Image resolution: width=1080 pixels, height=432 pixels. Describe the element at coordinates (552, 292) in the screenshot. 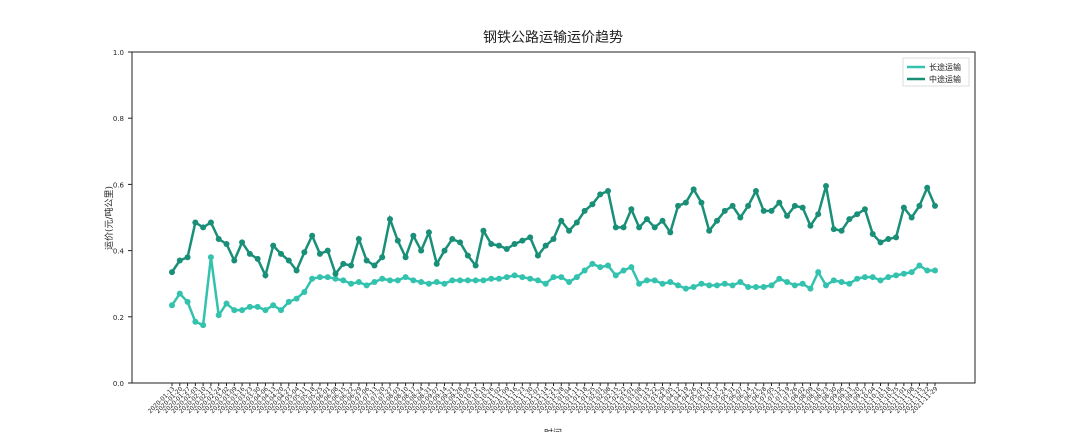

I see `series-line` at that location.